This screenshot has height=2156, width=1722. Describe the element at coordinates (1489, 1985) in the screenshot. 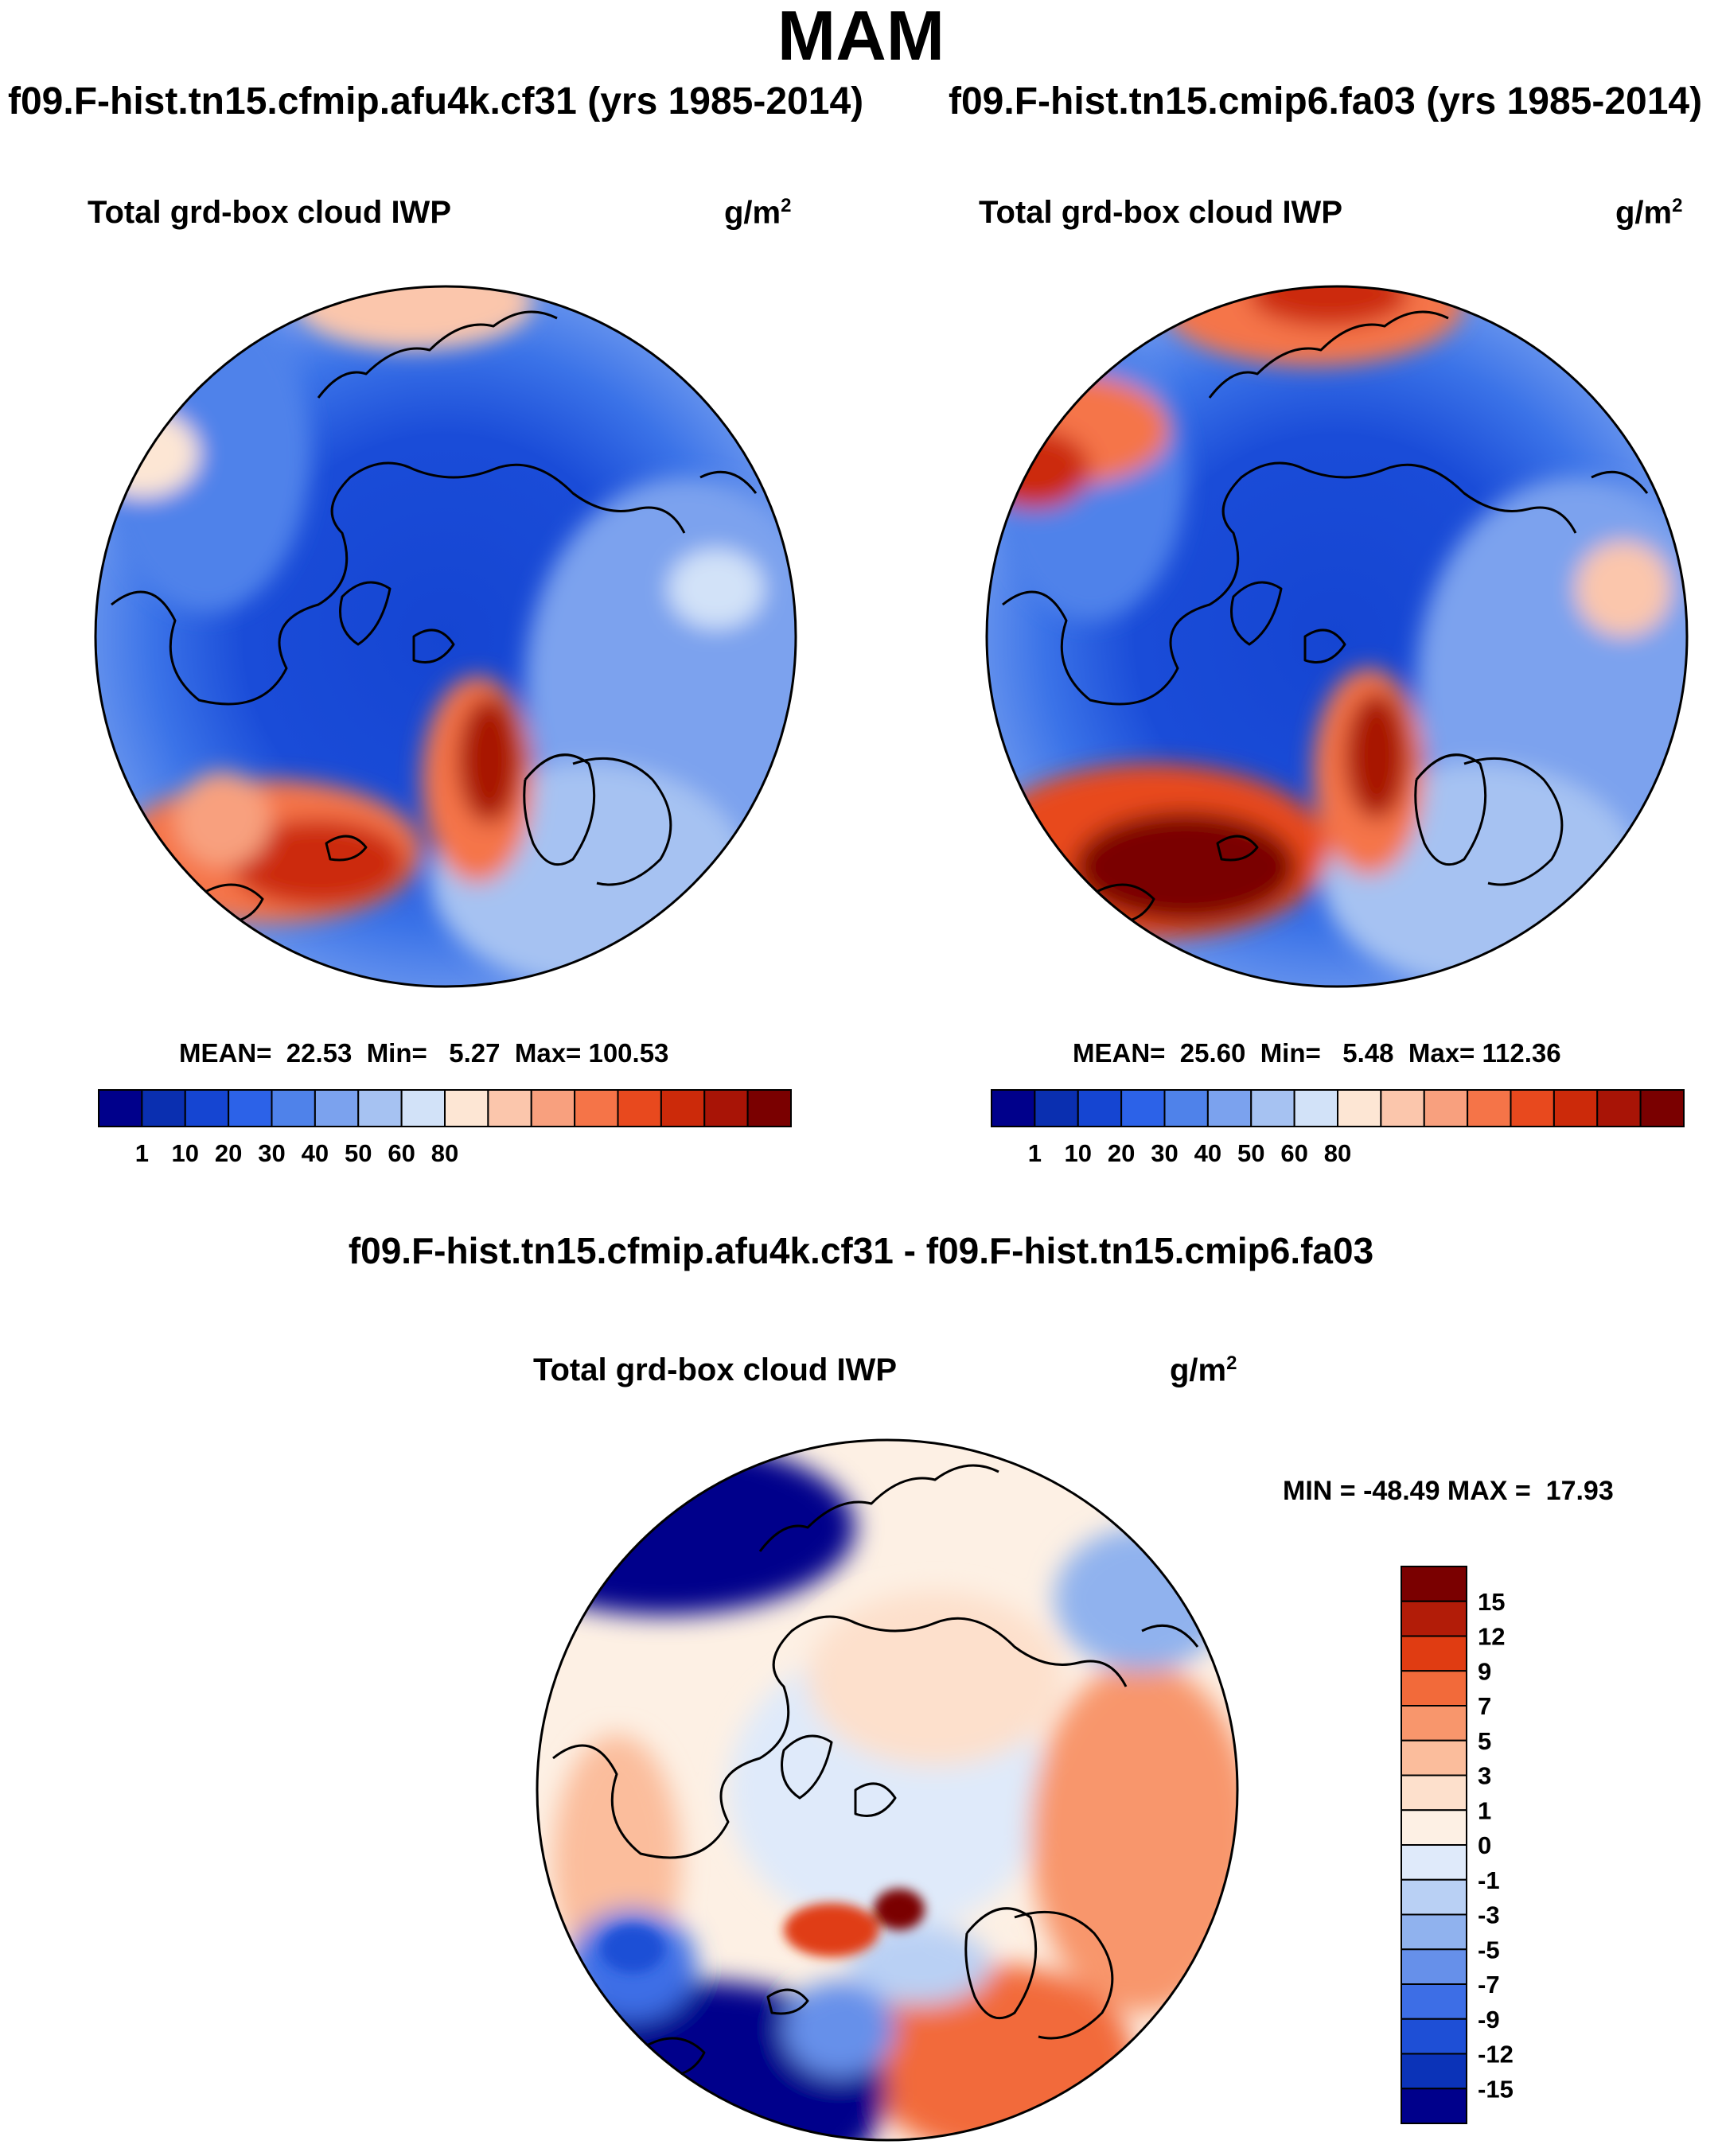

I see `diff-colorbar-tick-label: -7` at that location.